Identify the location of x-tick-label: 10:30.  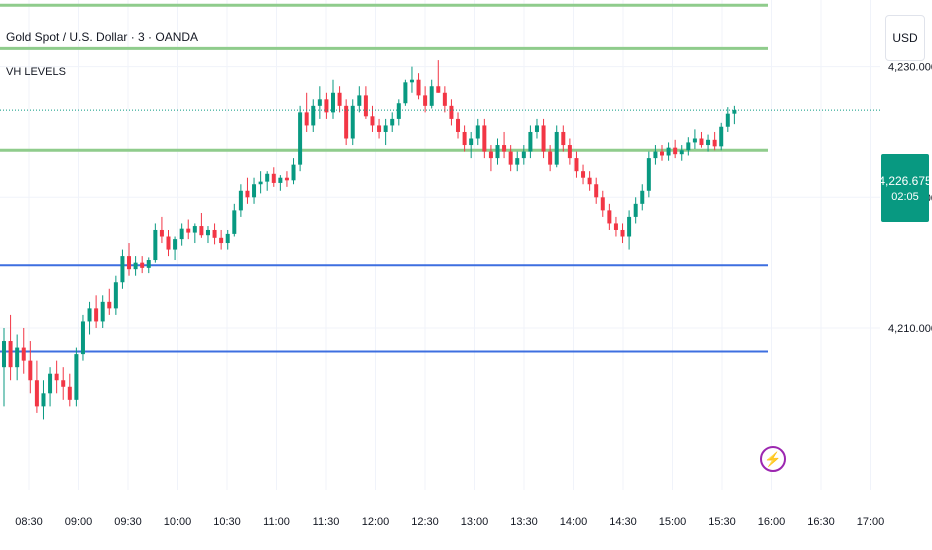
(227, 522).